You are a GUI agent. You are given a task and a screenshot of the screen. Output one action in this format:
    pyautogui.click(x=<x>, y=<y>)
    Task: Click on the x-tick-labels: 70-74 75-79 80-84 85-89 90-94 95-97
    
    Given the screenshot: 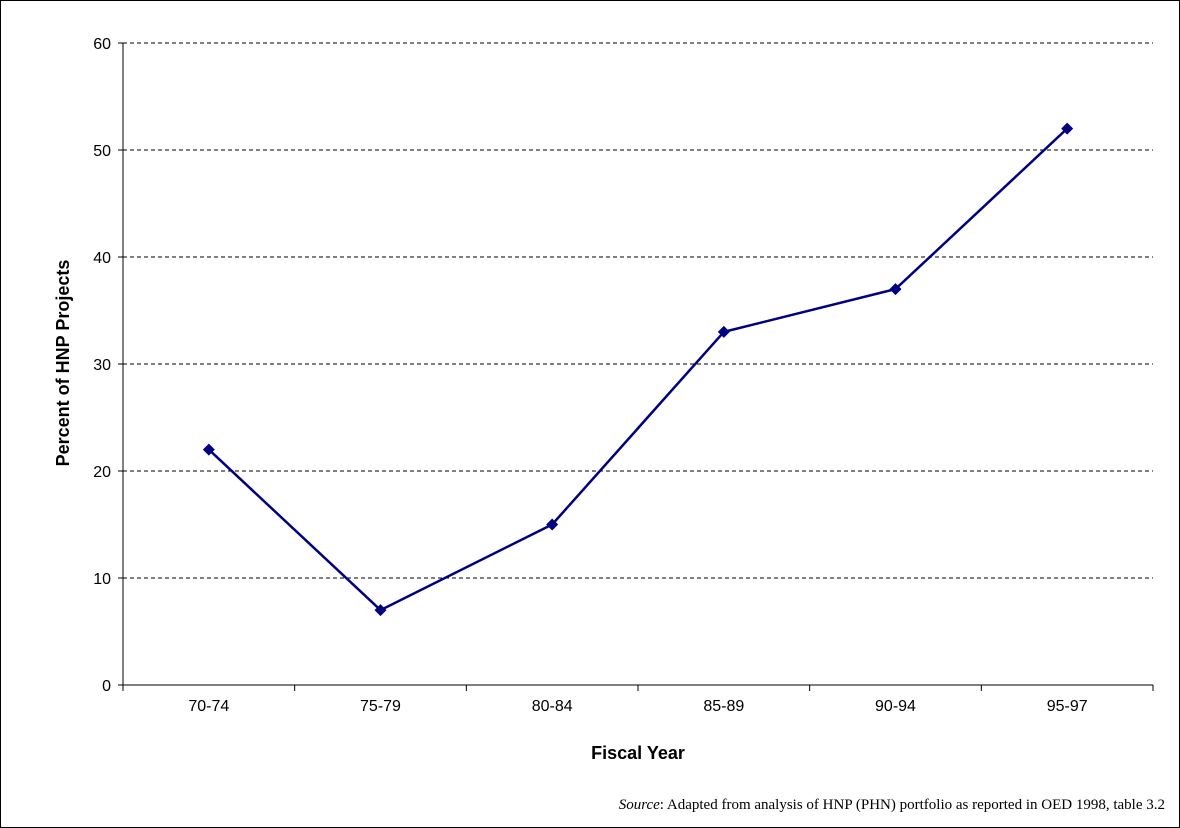 What is the action you would take?
    pyautogui.click(x=637, y=706)
    